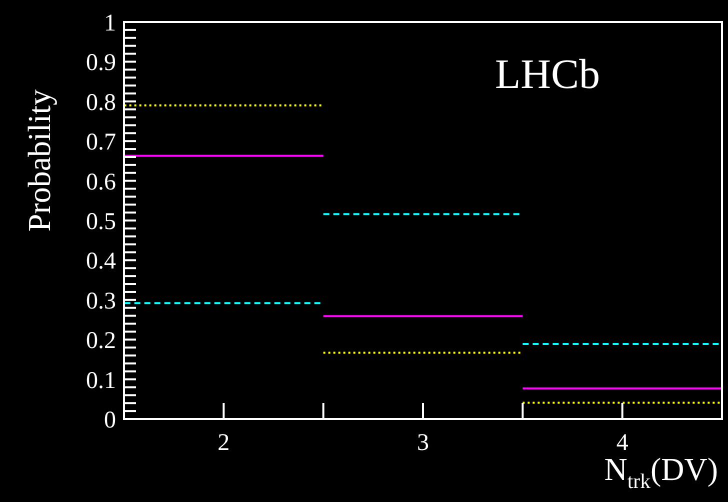 The image size is (728, 502). I want to click on y-tick-label: 0, so click(110, 421).